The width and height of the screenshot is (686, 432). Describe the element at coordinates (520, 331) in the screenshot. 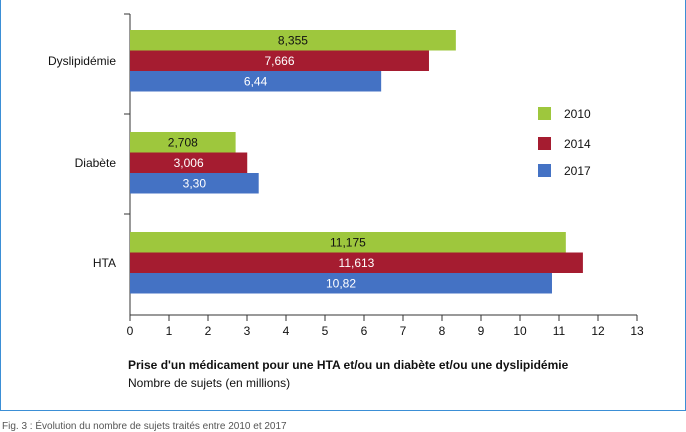

I see `x-tick-label: 10` at that location.